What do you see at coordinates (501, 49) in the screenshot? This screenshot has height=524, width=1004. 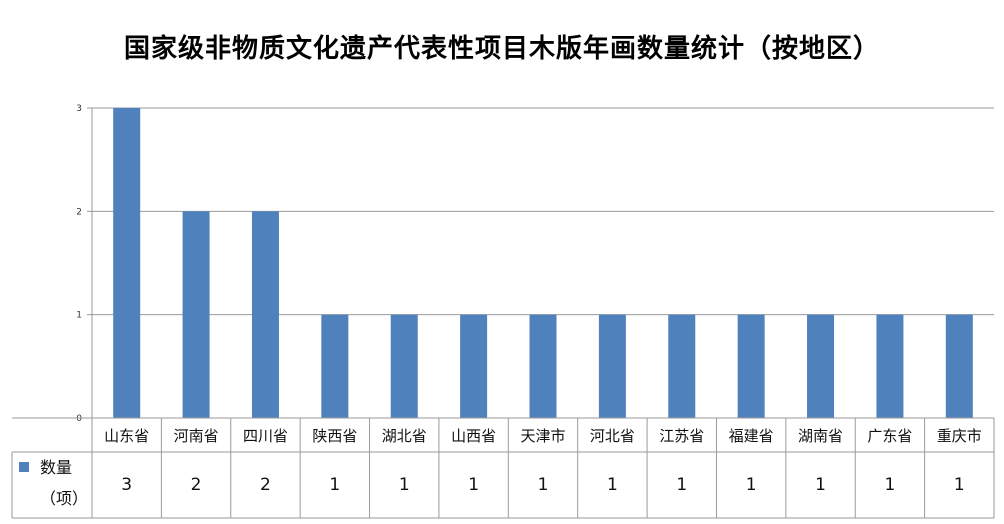 I see `chart-title: 国家级非物质文化遗产代表性项目木版年画数量统计（按地区）` at bounding box center [501, 49].